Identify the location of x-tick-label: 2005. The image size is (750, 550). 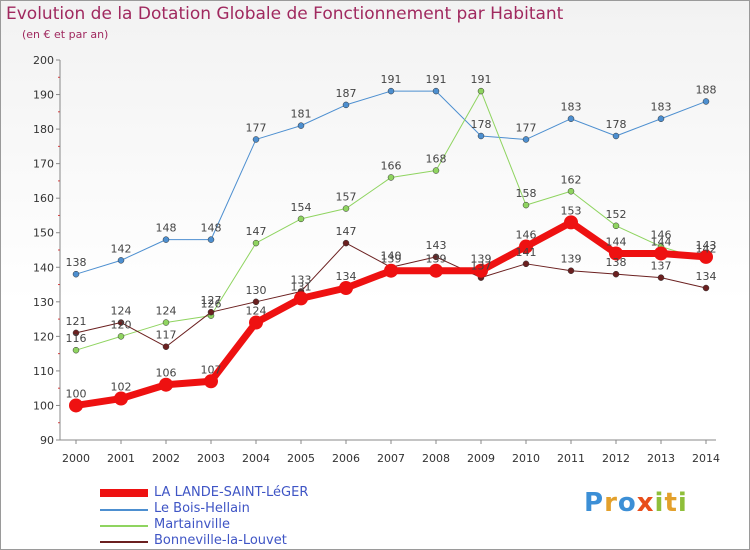
(301, 458).